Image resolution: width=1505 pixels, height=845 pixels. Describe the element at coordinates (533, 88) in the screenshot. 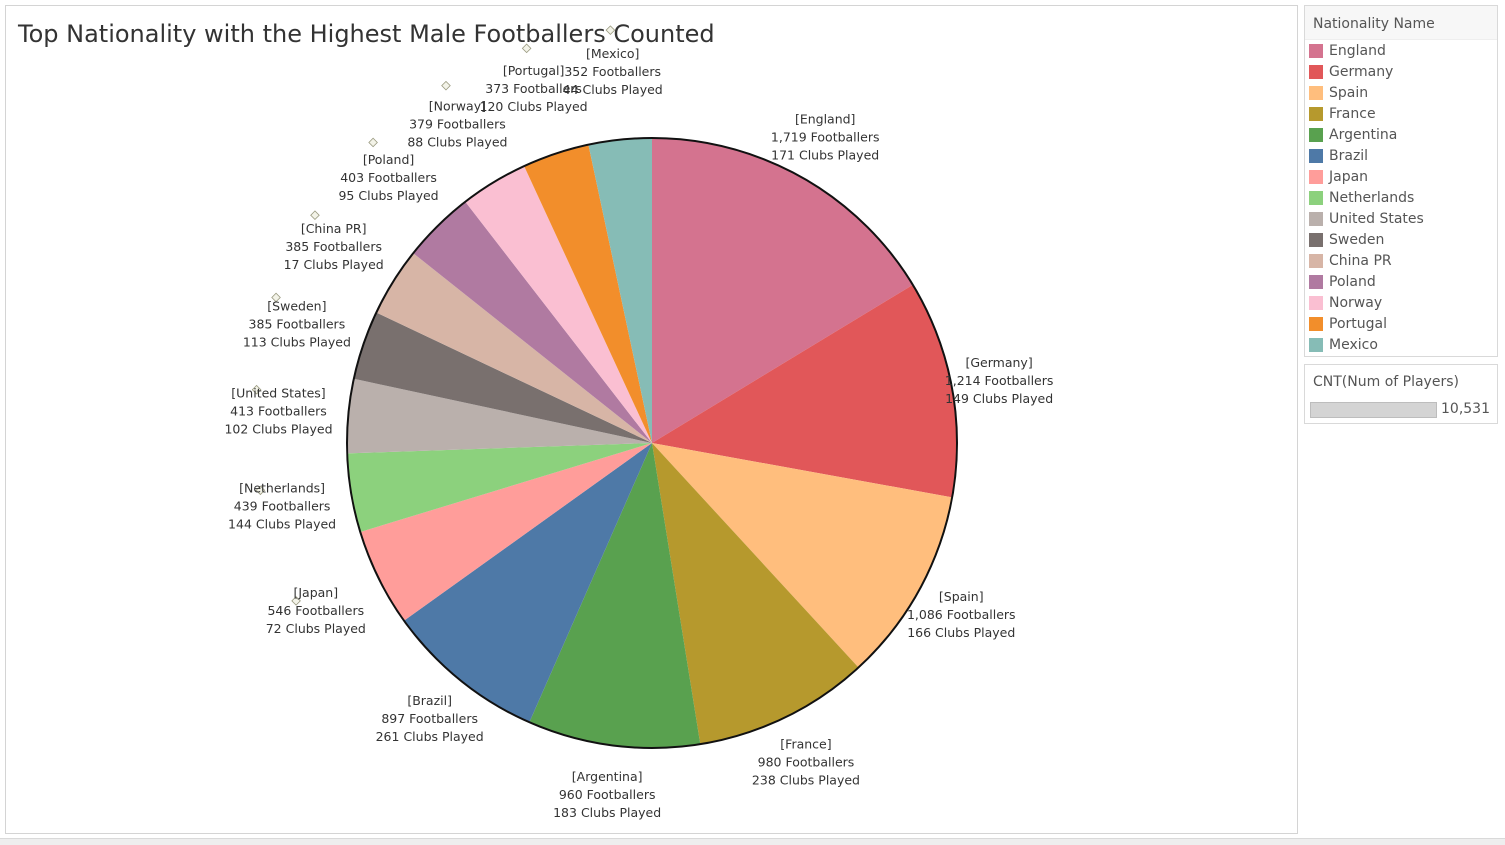

I see `slice-label-footballers: 373 Footballers` at that location.